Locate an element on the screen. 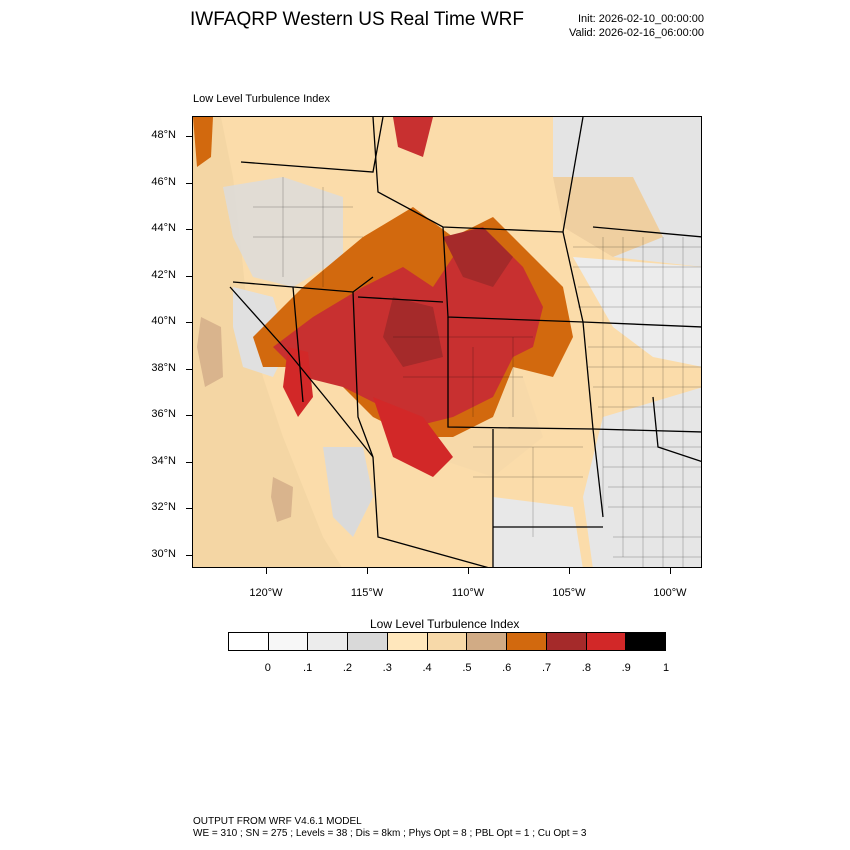  colorbar-label: 0 is located at coordinates (267, 668).